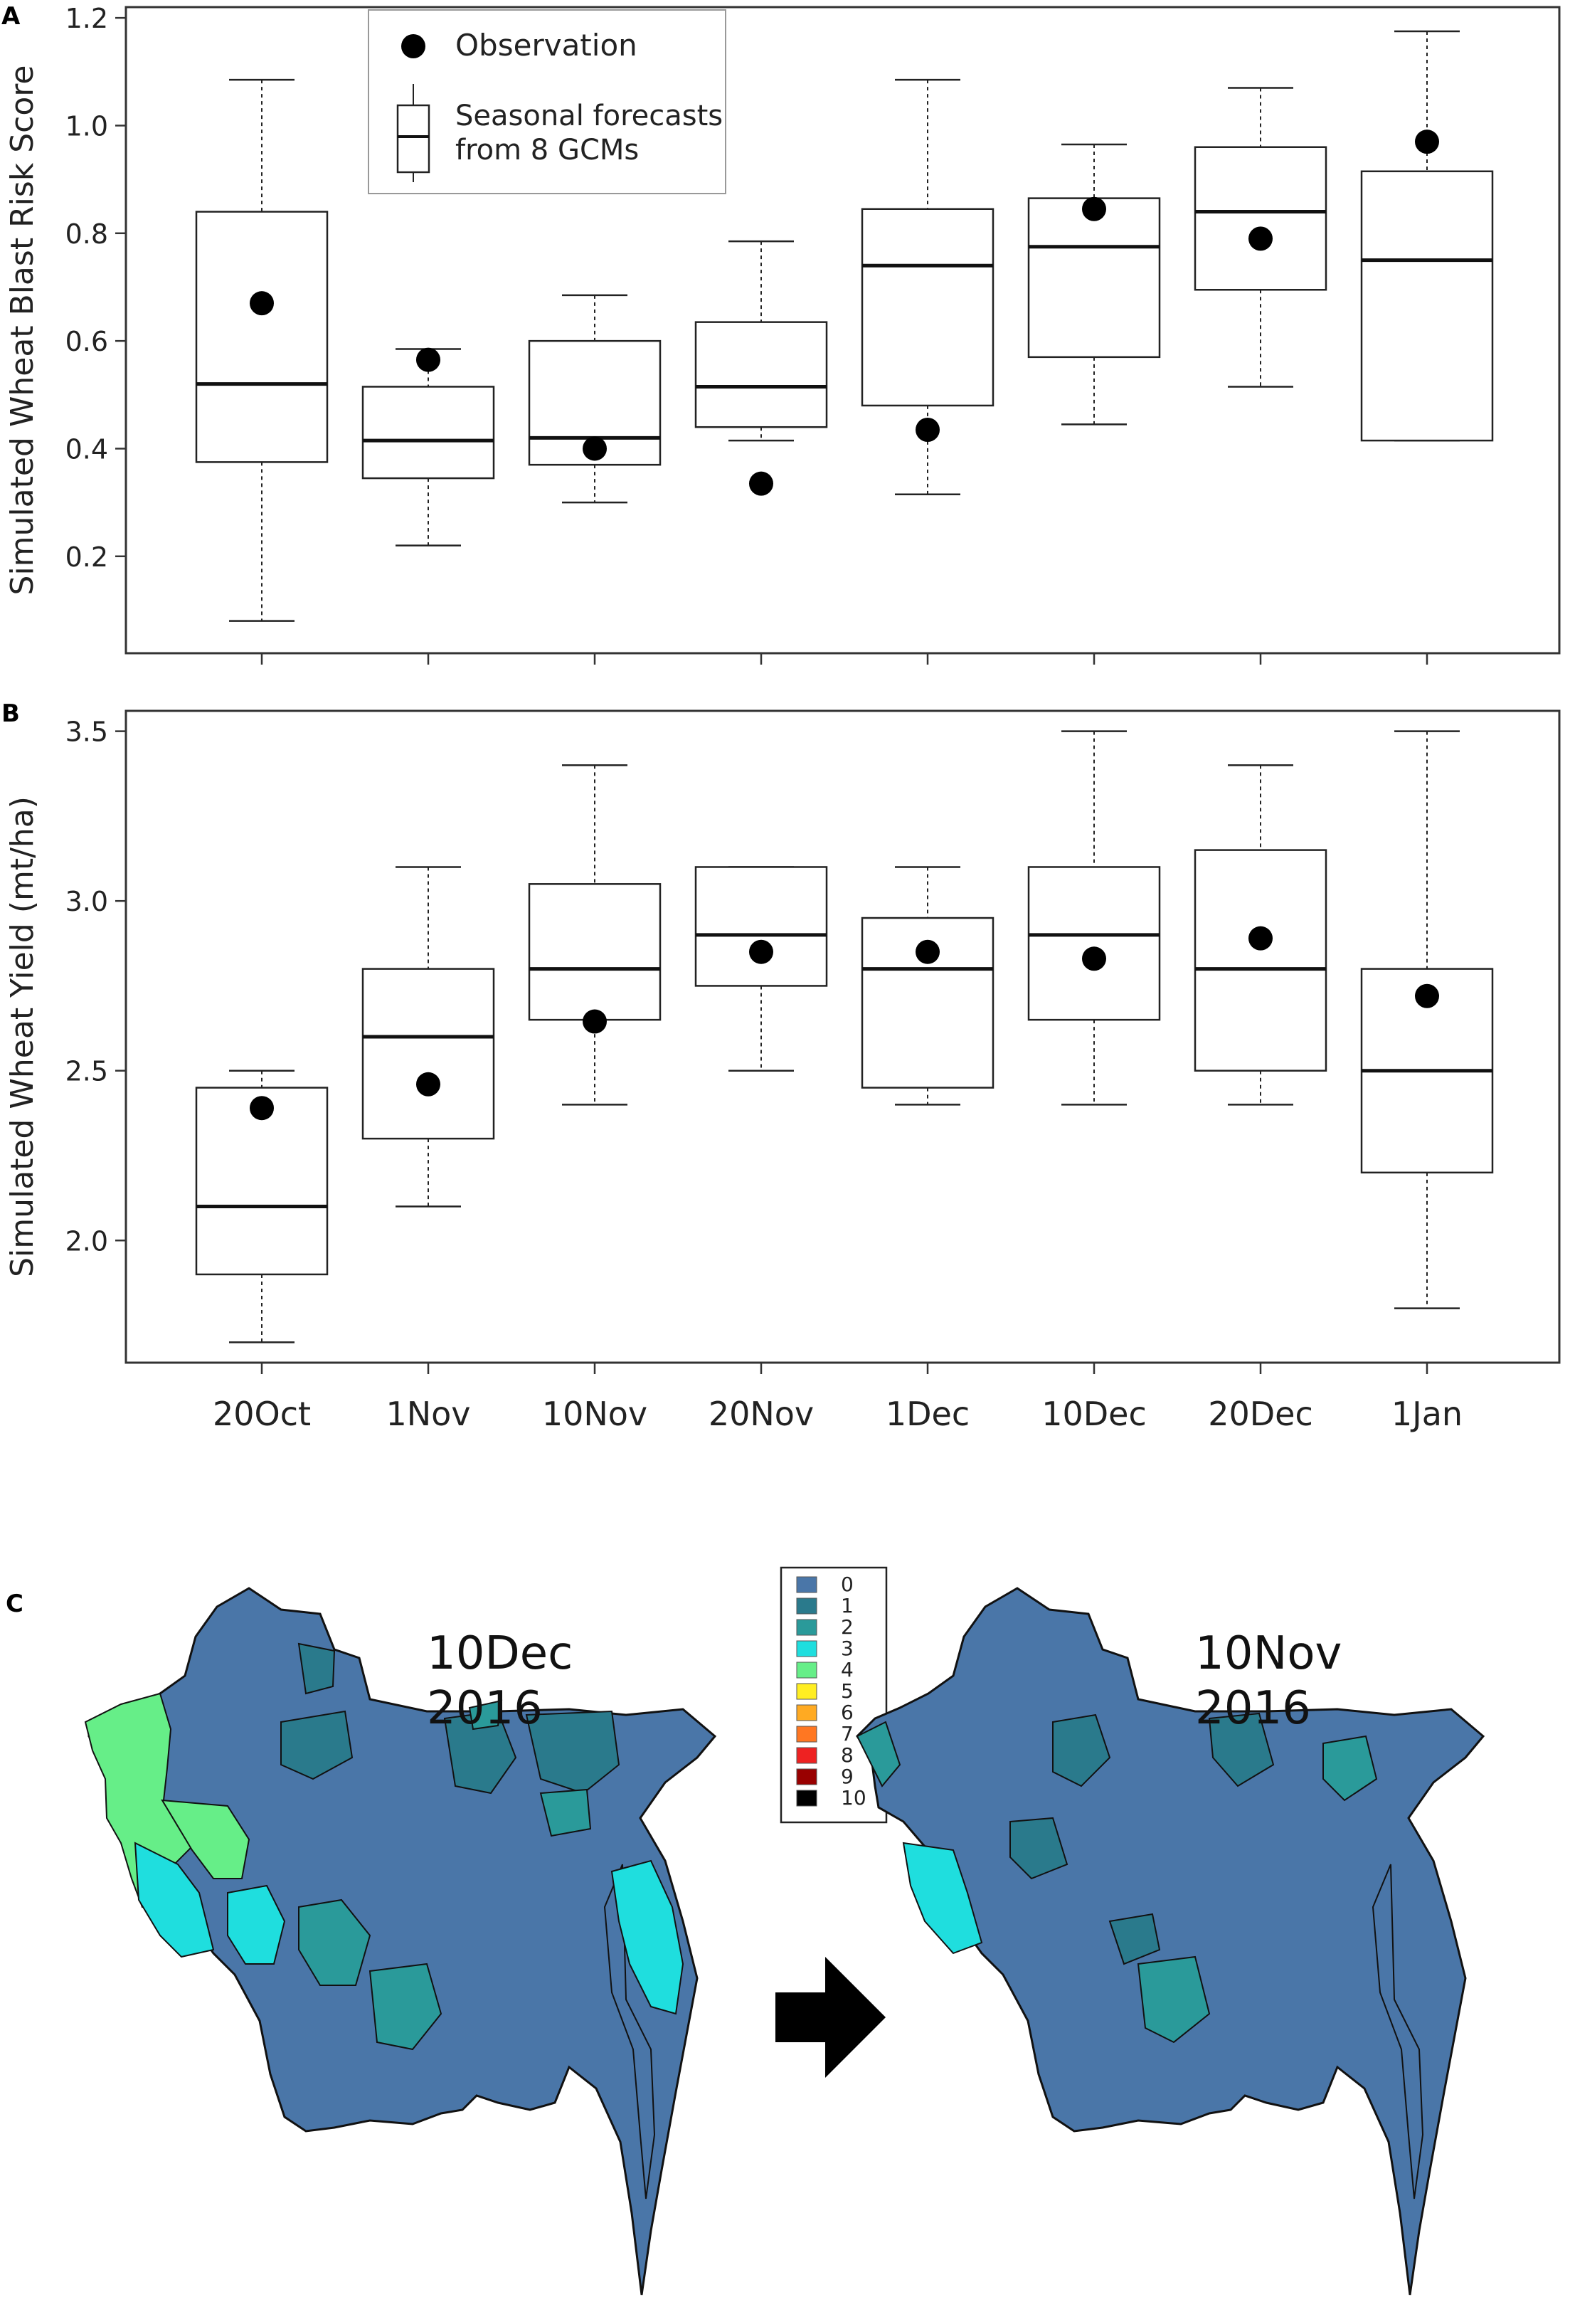  Describe the element at coordinates (1398, 2031) in the screenshot. I see `map-right-border` at that location.